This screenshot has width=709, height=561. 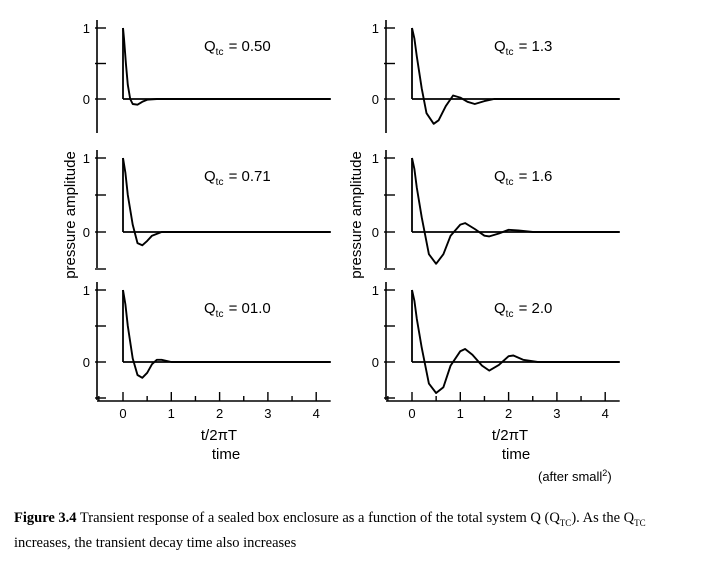 I want to click on chart-panel-3: 0 1 Qtc = 0.71, so click(x=207, y=210).